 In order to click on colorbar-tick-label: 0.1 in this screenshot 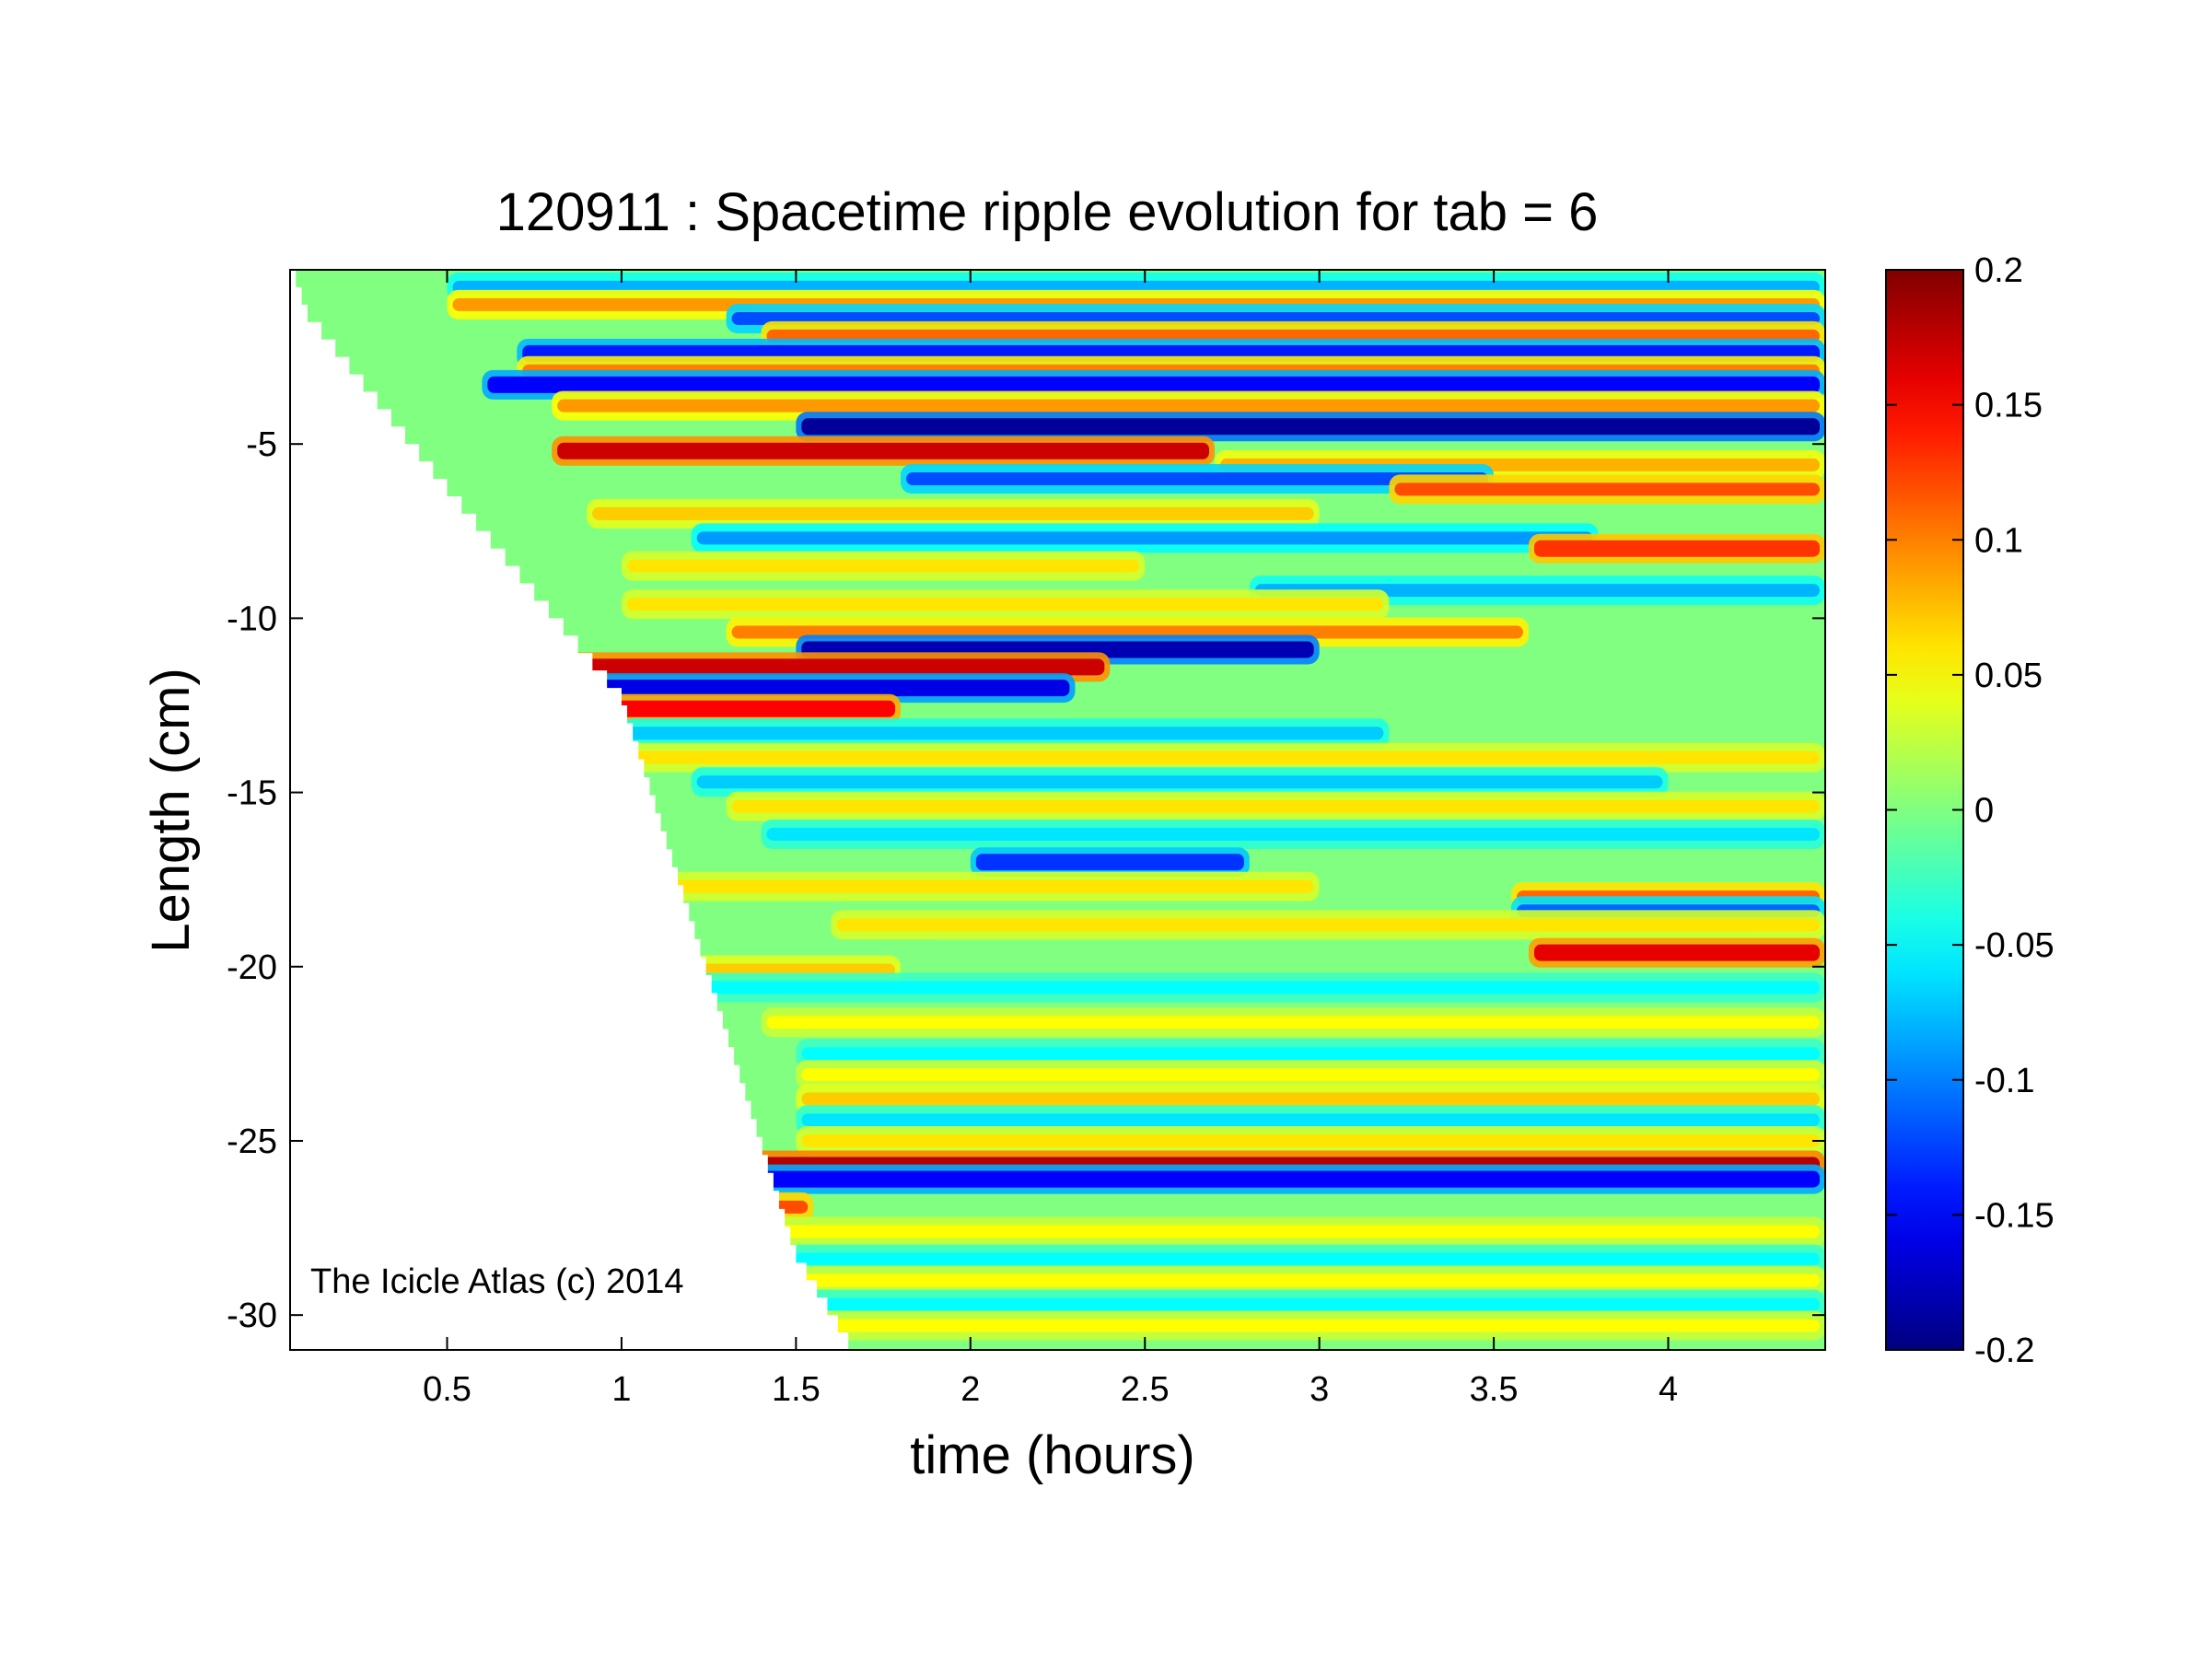, I will do `click(1999, 540)`.